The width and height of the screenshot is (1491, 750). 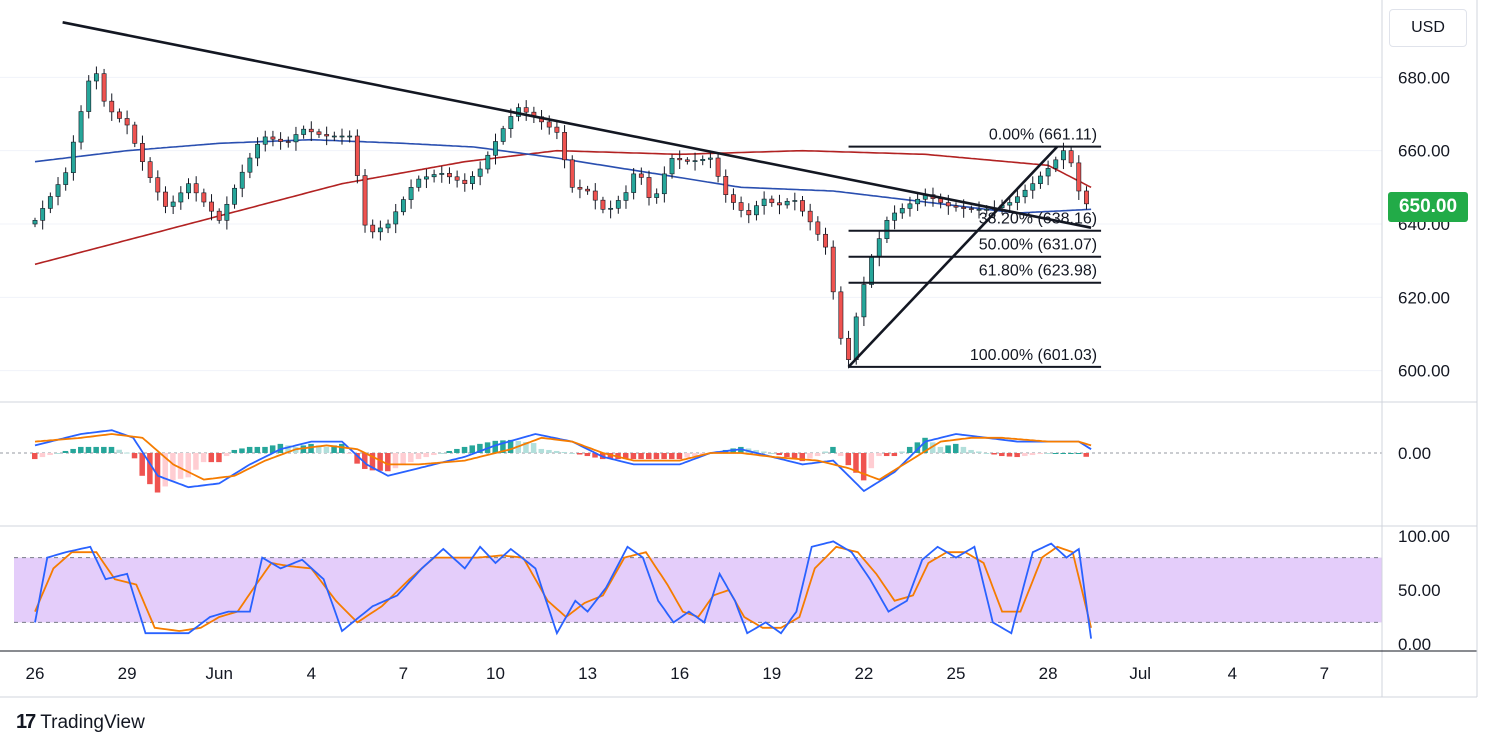 I want to click on stoch-tick-label: 100.00, so click(x=1424, y=536).